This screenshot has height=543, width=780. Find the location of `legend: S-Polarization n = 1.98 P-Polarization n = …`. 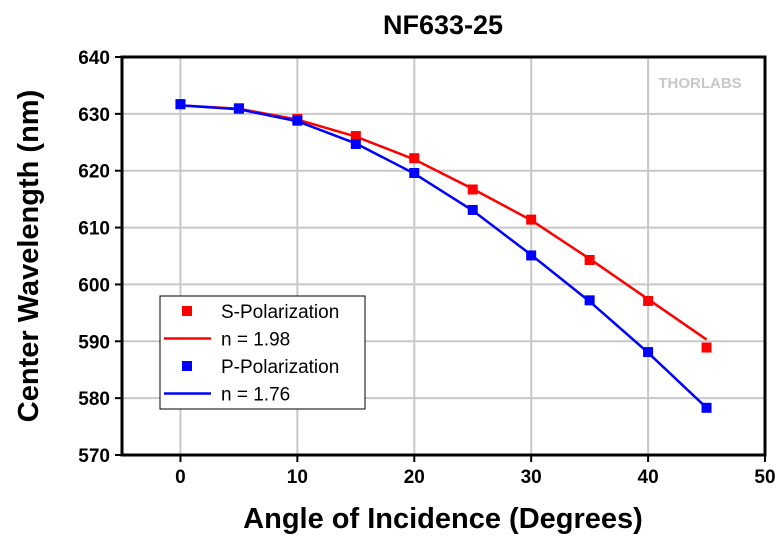

legend: S-Polarization n = 1.98 P-Polarization n = … is located at coordinates (262, 352).